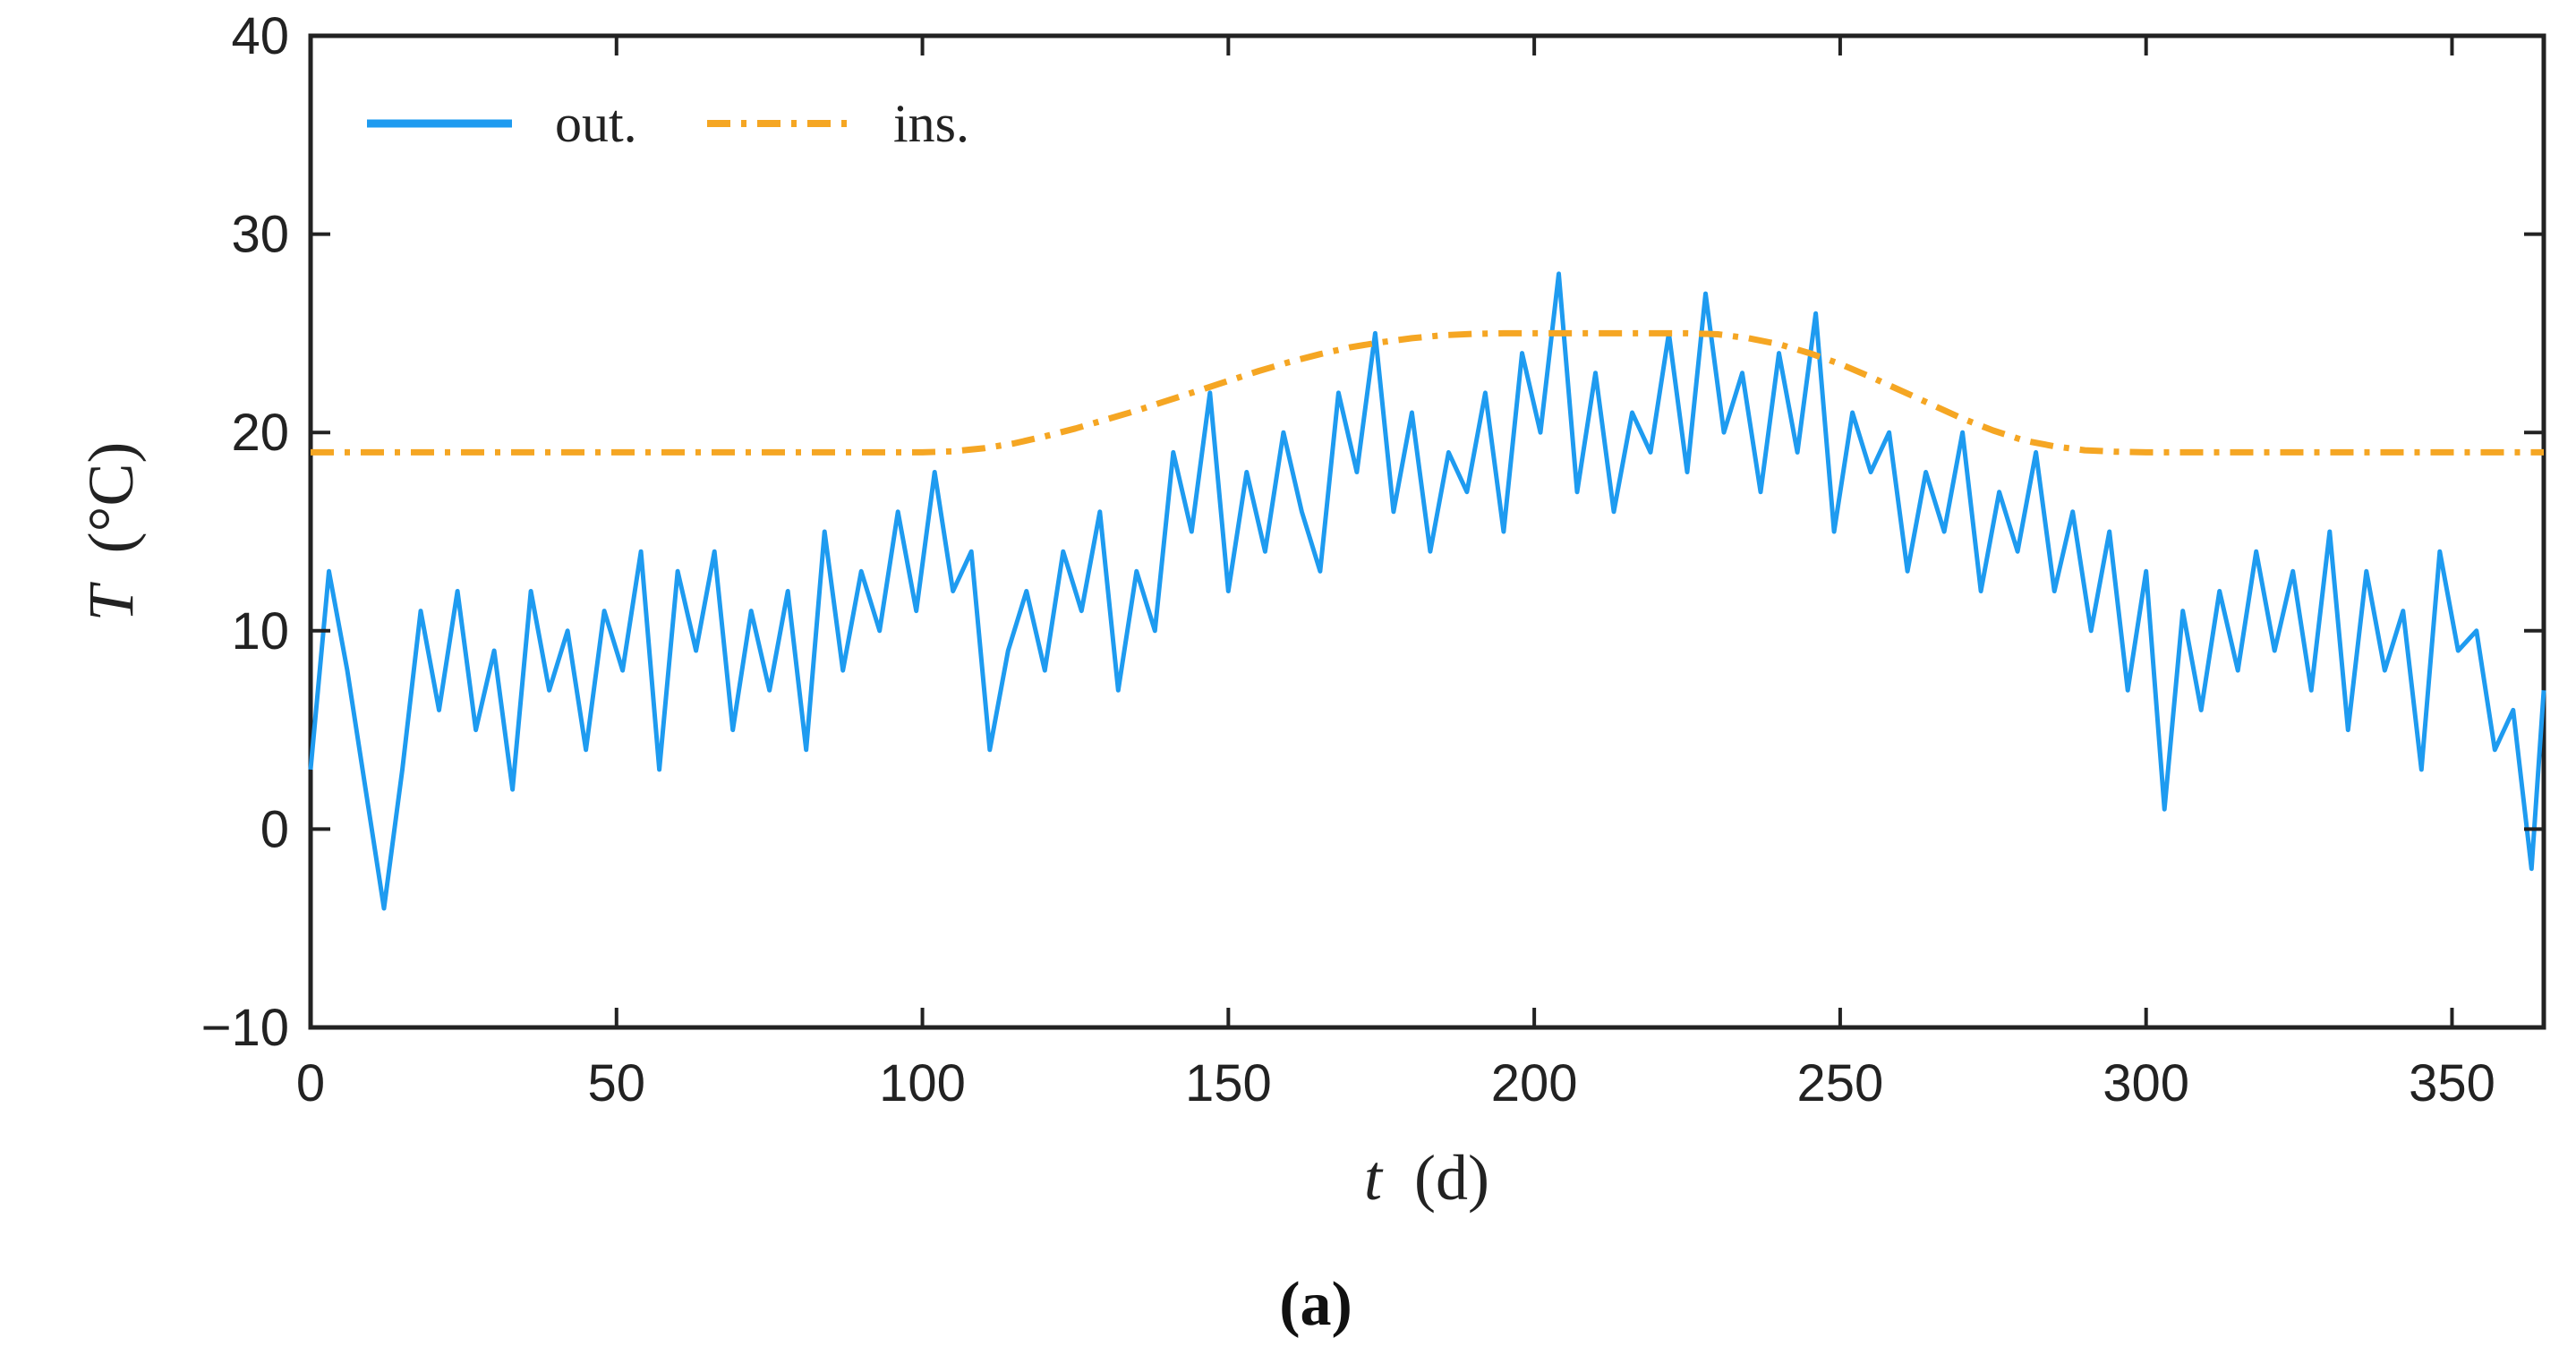  What do you see at coordinates (668, 123) in the screenshot?
I see `legend: out. ins.` at bounding box center [668, 123].